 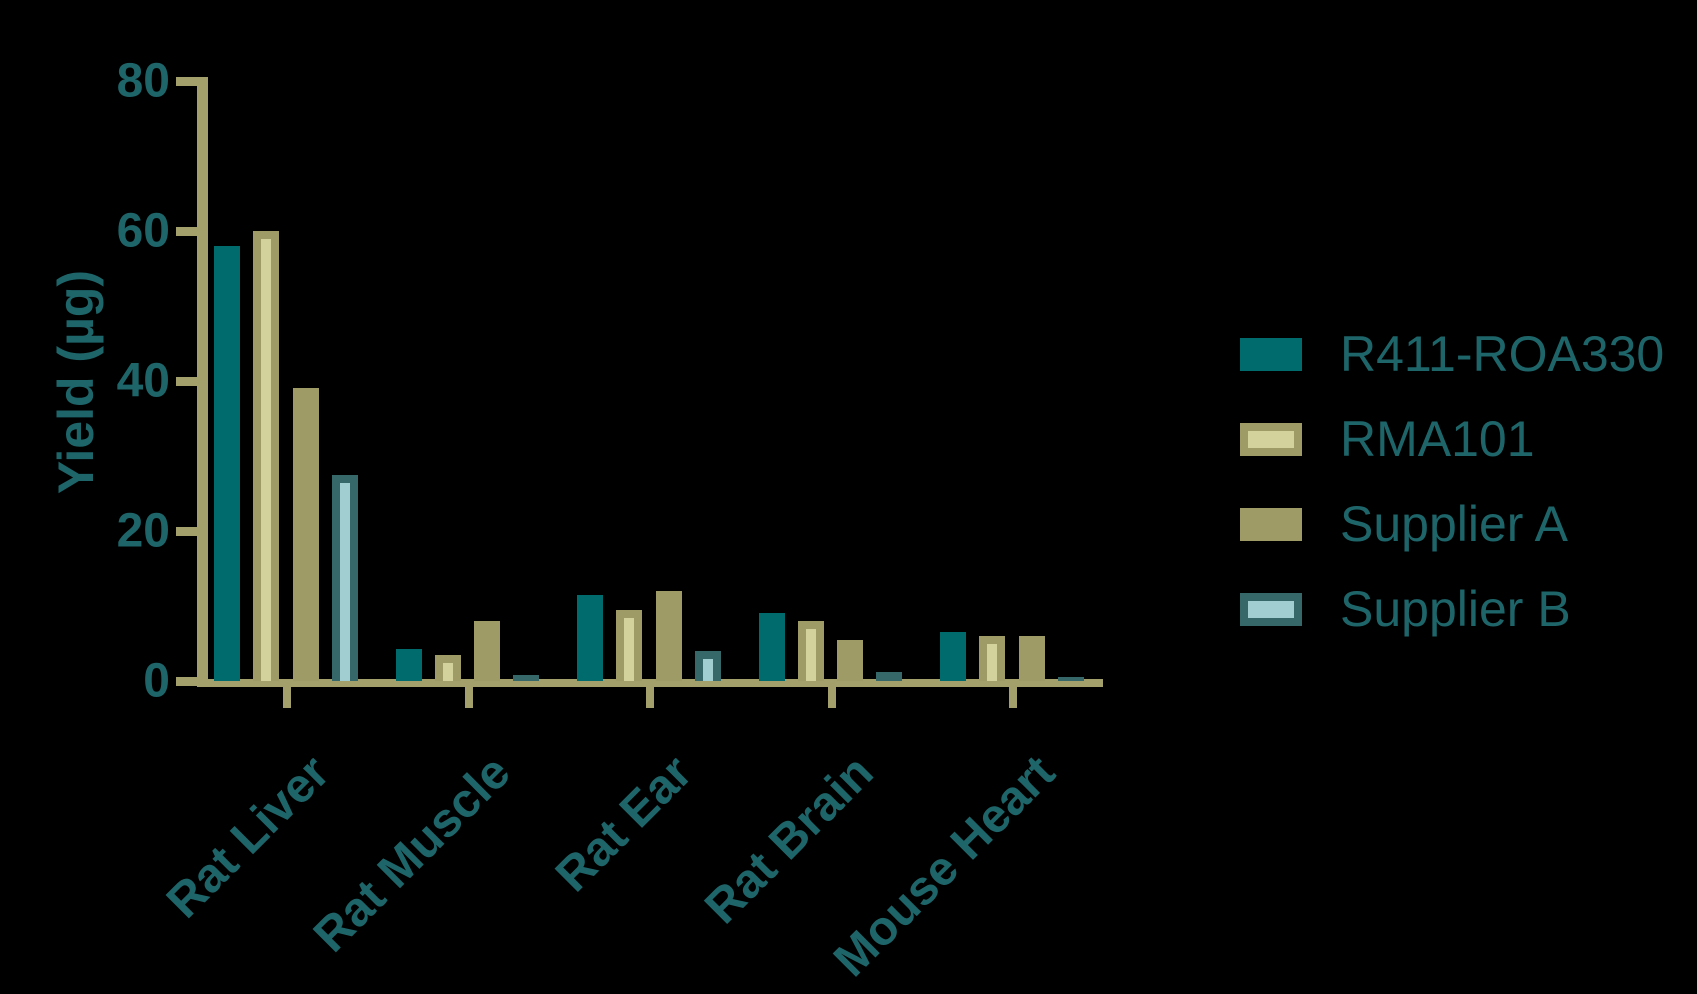 What do you see at coordinates (889, 676) in the screenshot?
I see `bar-supplier-b-rat-brain` at bounding box center [889, 676].